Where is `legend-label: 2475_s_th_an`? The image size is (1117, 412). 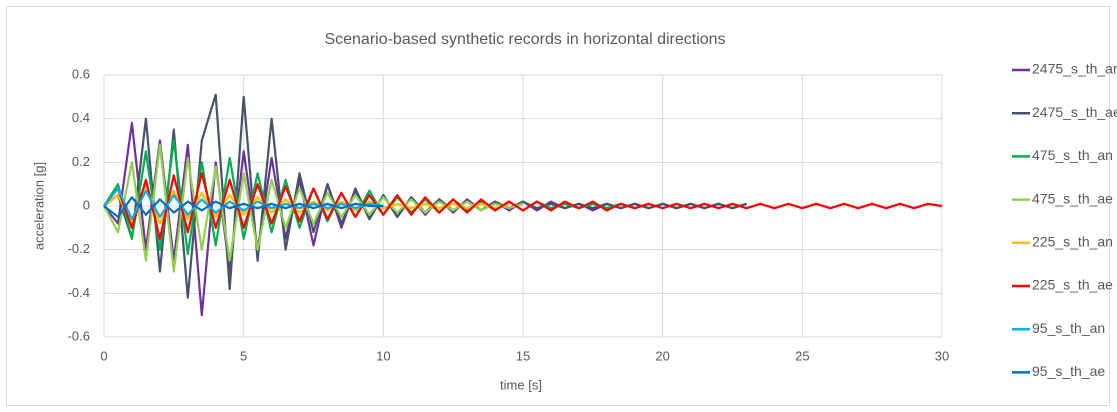 legend-label: 2475_s_th_an is located at coordinates (1074, 69).